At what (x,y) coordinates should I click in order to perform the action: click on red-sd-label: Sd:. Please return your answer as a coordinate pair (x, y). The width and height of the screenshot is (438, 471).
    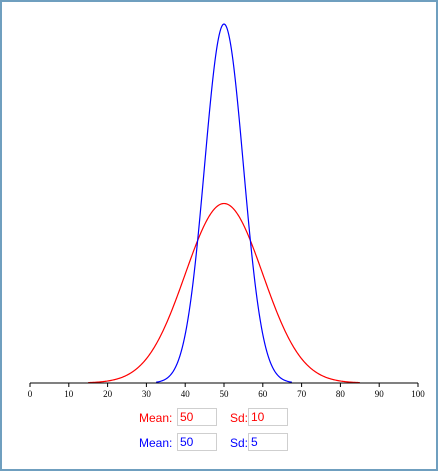
    Looking at the image, I should click on (239, 418).